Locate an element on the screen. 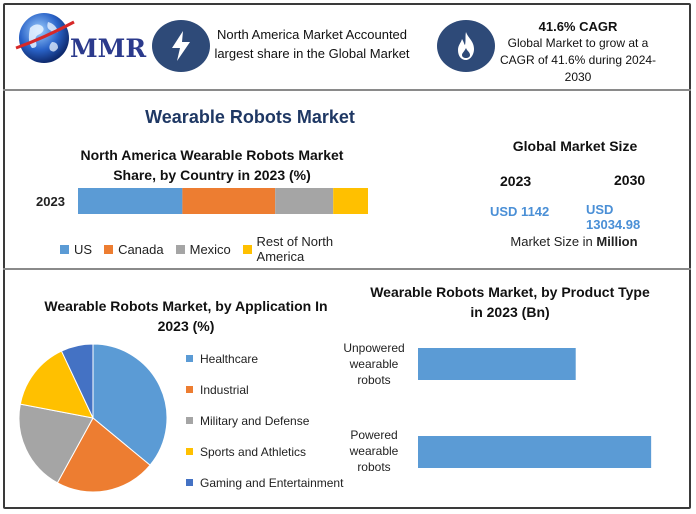 The width and height of the screenshot is (696, 514). application-pie-chart is located at coordinates (93, 418).